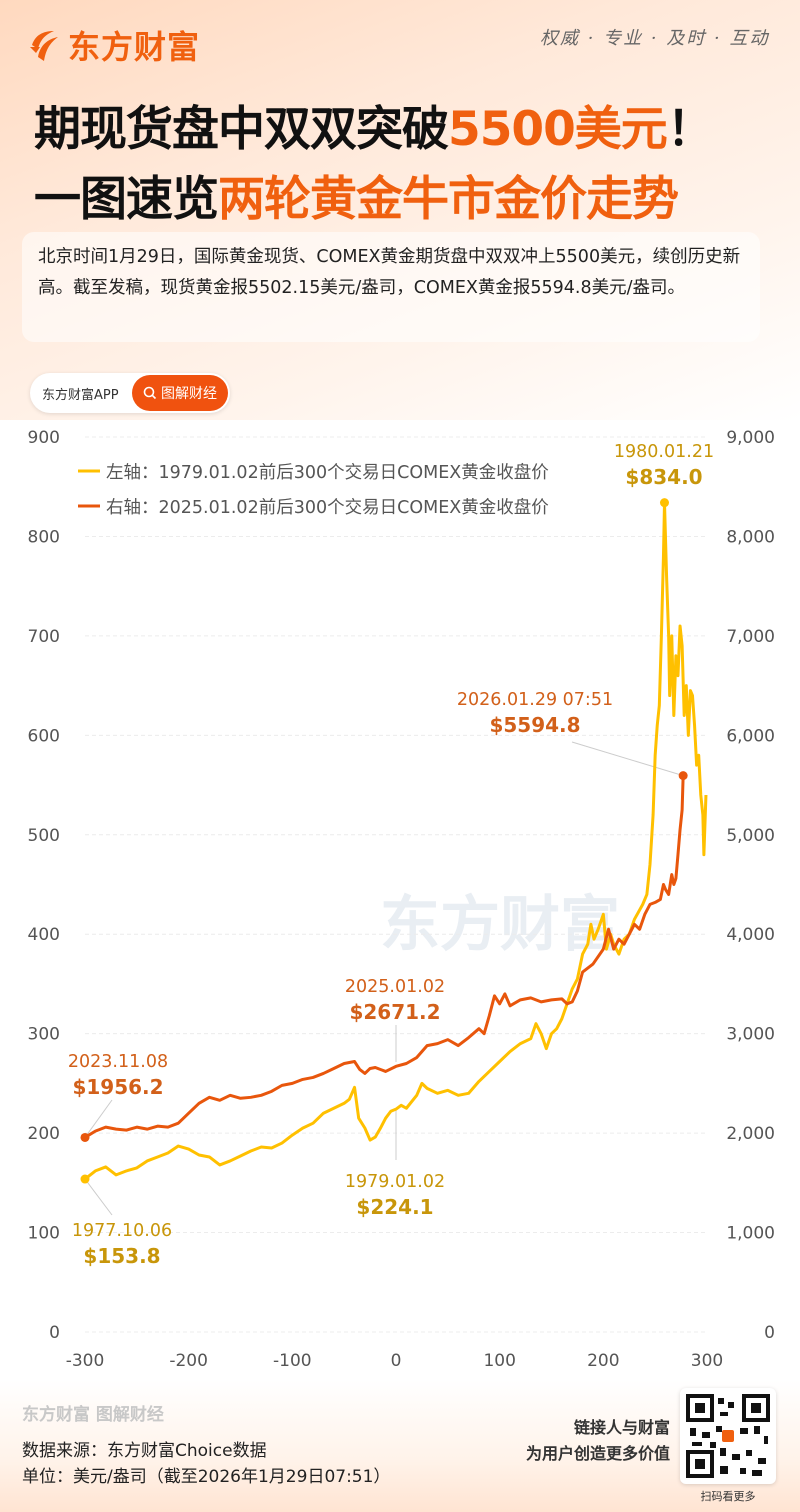 The image size is (800, 1512). Describe the element at coordinates (121, 1256) in the screenshot. I see `annotation-value: $153.8` at that location.